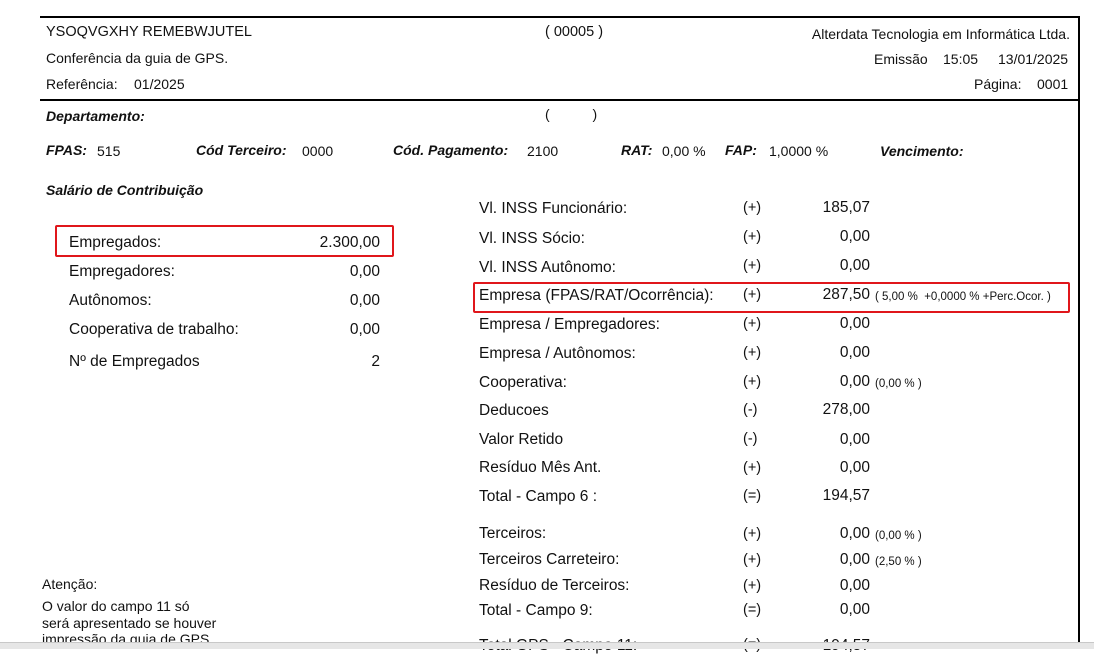 Image resolution: width=1094 pixels, height=655 pixels. What do you see at coordinates (574, 32) in the screenshot?
I see `company-code: ( 00005 )` at bounding box center [574, 32].